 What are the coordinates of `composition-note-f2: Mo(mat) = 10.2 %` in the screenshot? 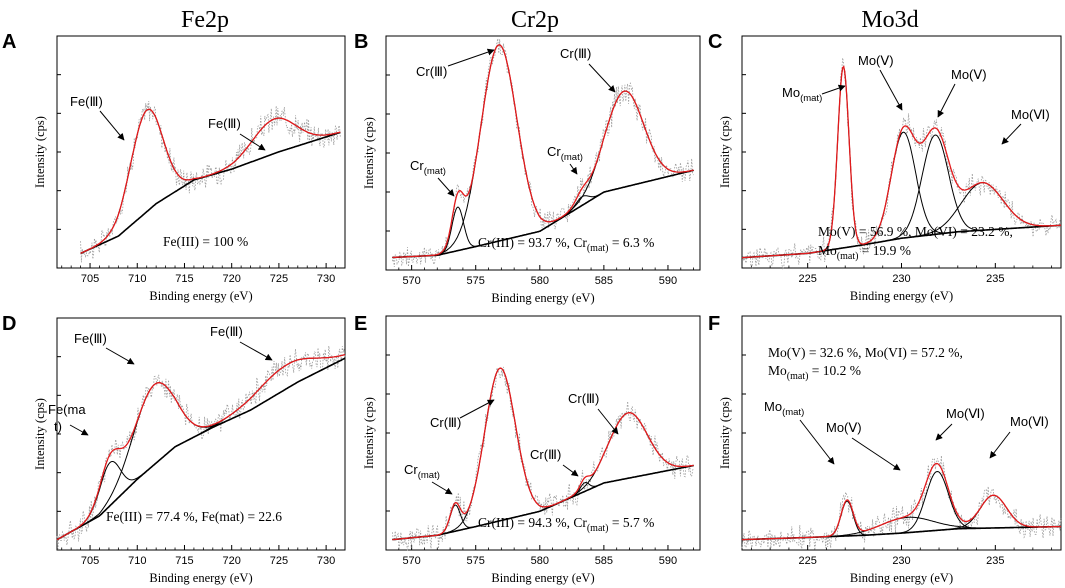 It's located at (814, 372).